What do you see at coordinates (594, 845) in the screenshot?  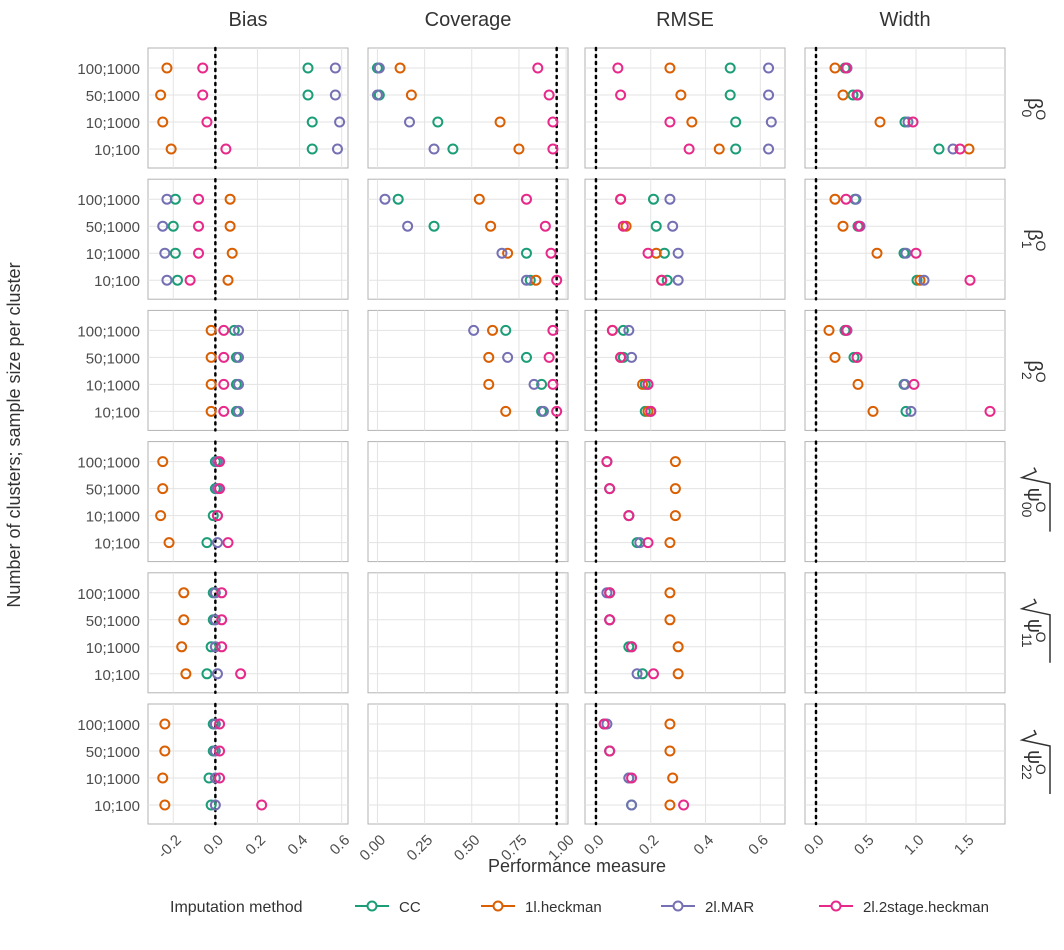 I see `x-tick-label: 0.0` at bounding box center [594, 845].